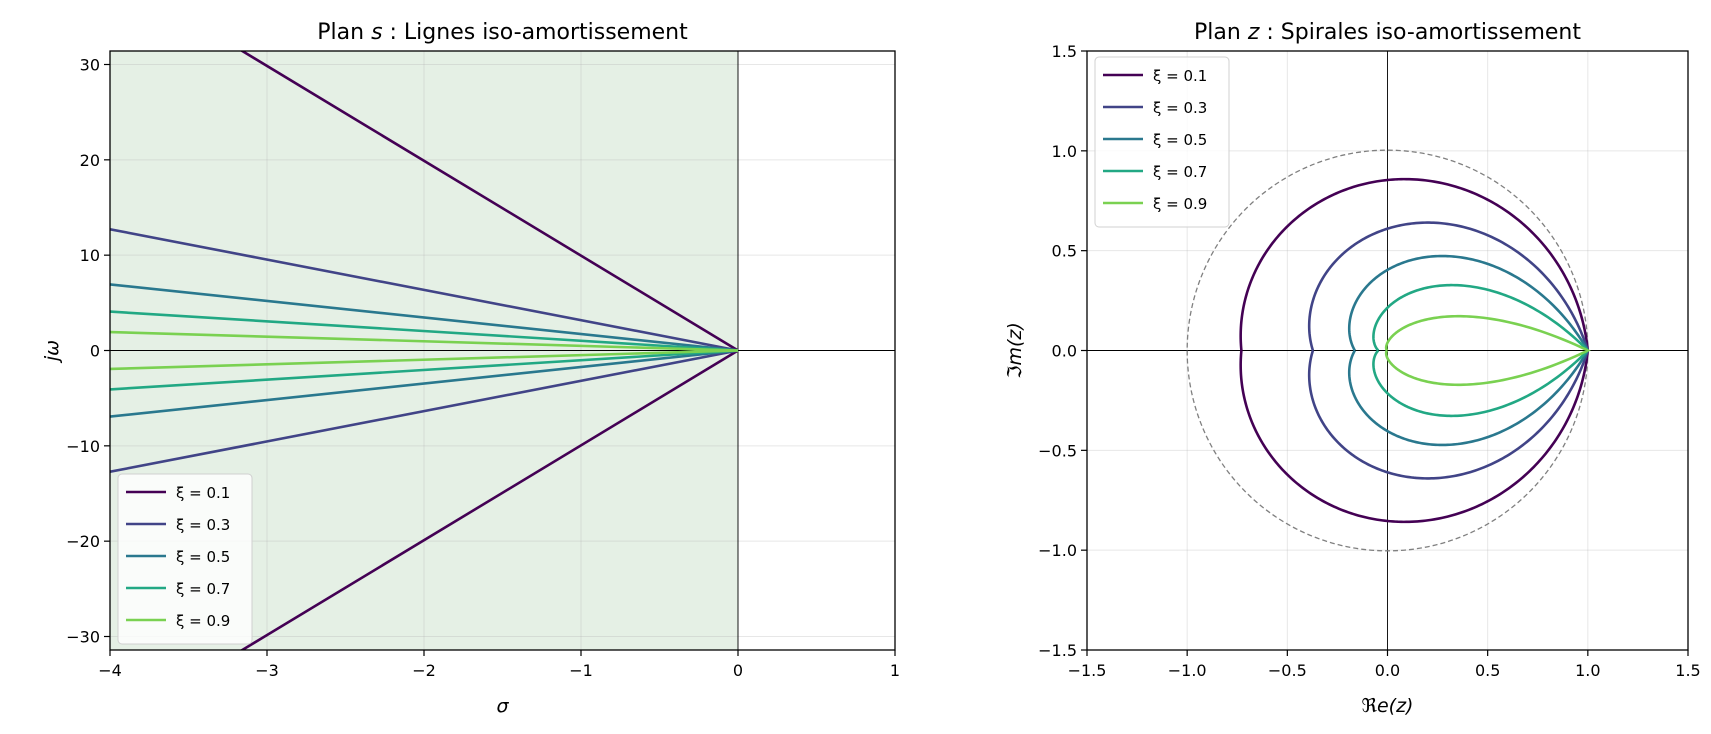  Describe the element at coordinates (267, 670) in the screenshot. I see `x-tick-label: −3` at that location.